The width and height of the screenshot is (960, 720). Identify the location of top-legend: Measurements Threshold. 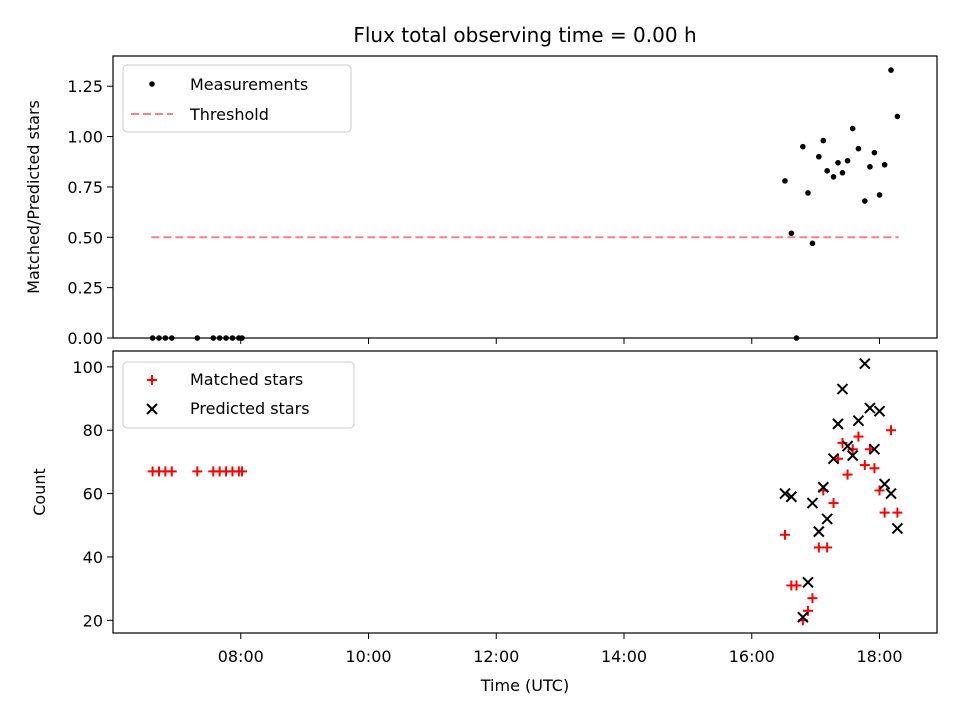
(237, 98).